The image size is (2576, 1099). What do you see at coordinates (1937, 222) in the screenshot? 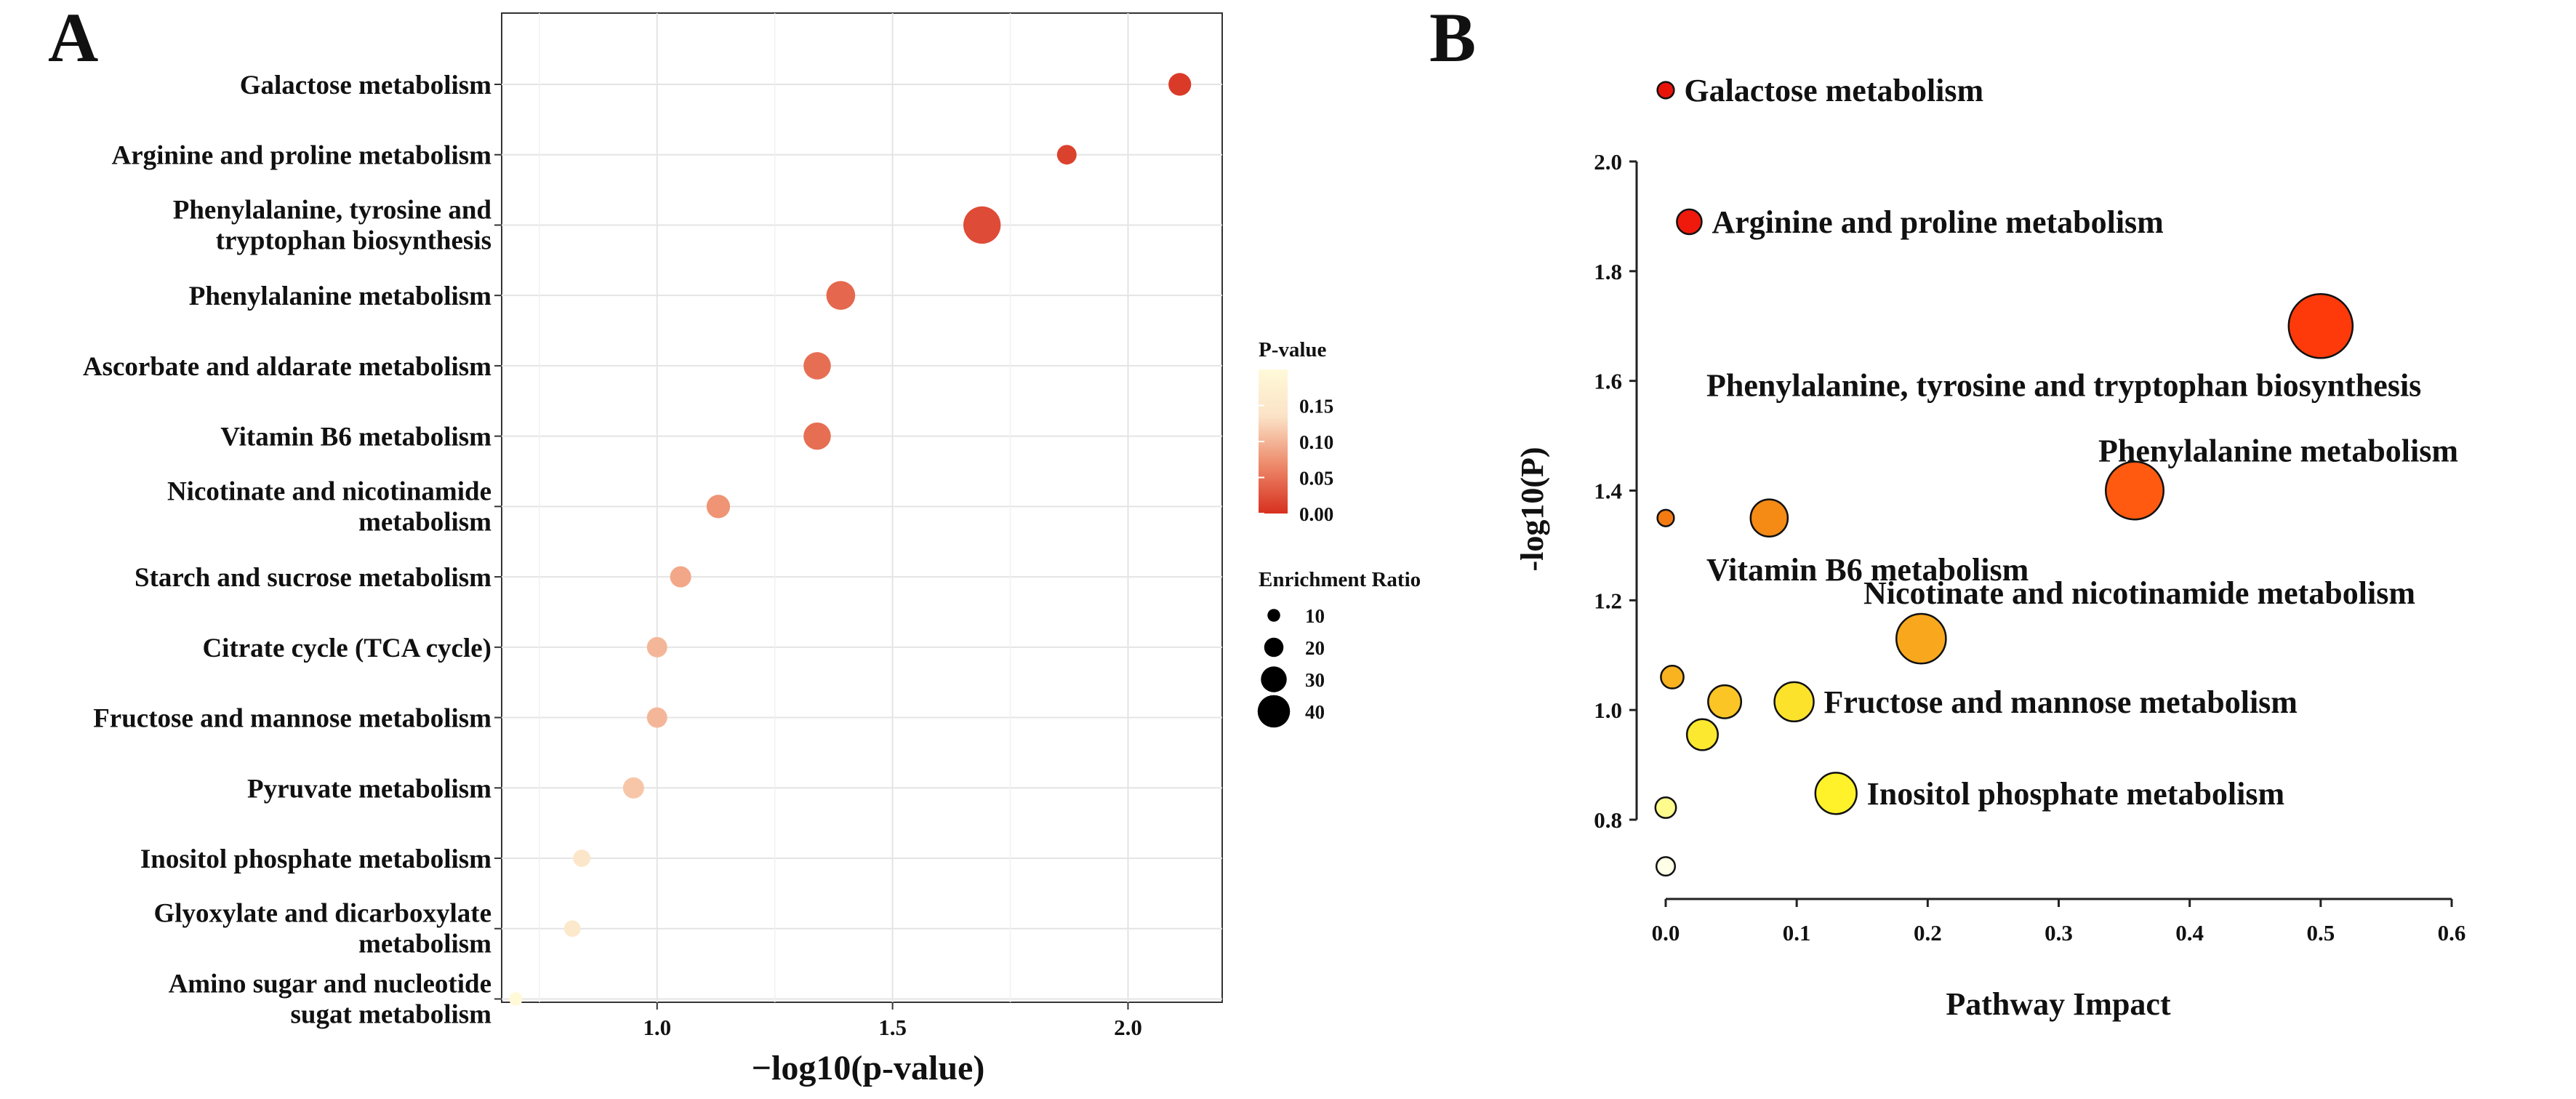
I see `bubble-label: Arginine and proline metabolism` at bounding box center [1937, 222].